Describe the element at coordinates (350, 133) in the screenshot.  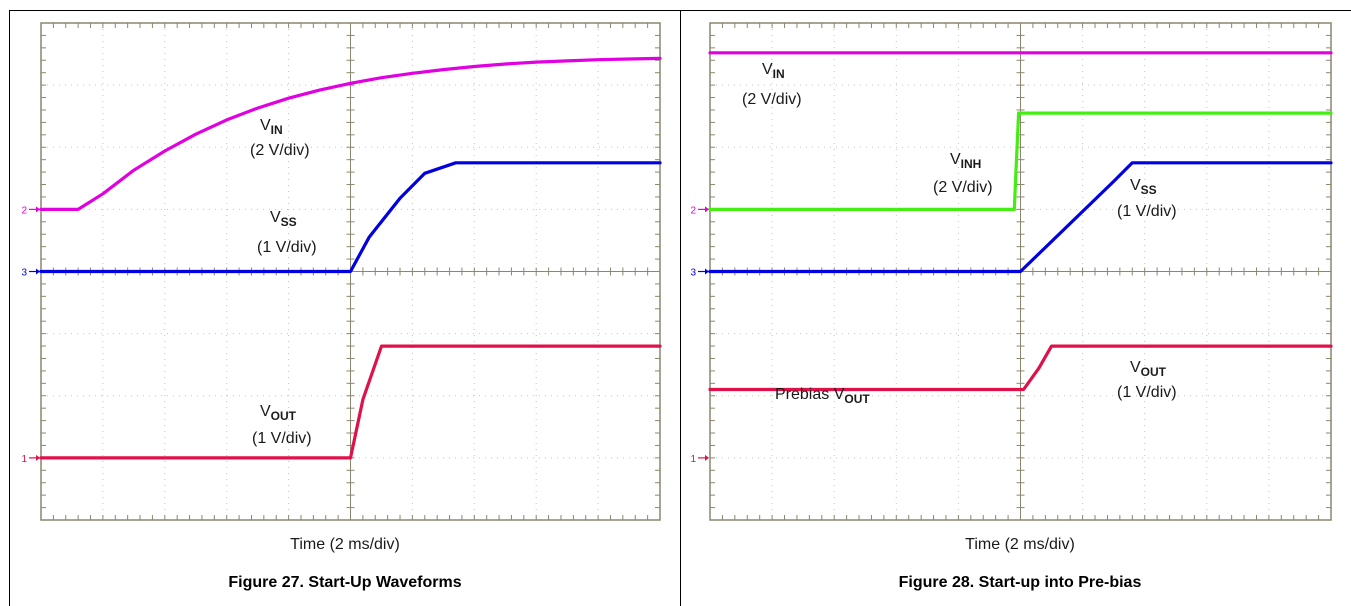
I see `trace-in-line` at that location.